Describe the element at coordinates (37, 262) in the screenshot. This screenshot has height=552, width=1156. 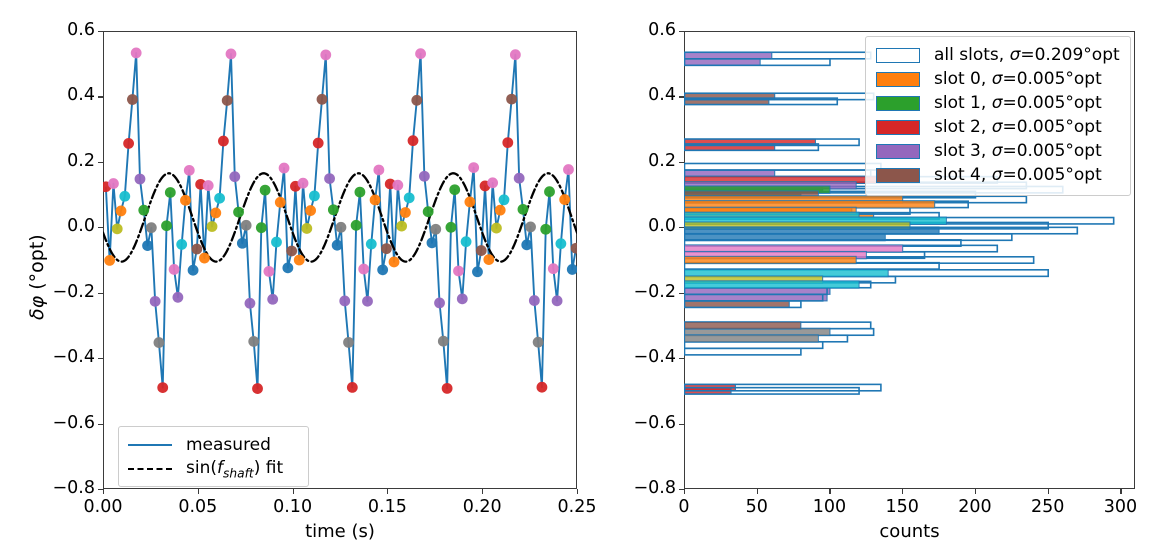
I see `y-axis-unit: (°opt)` at that location.